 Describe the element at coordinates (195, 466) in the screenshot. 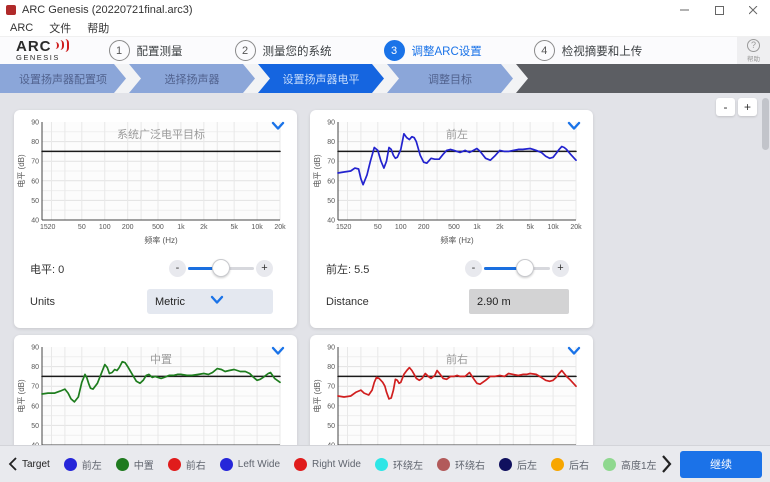

I see `legend-label: 前右` at that location.